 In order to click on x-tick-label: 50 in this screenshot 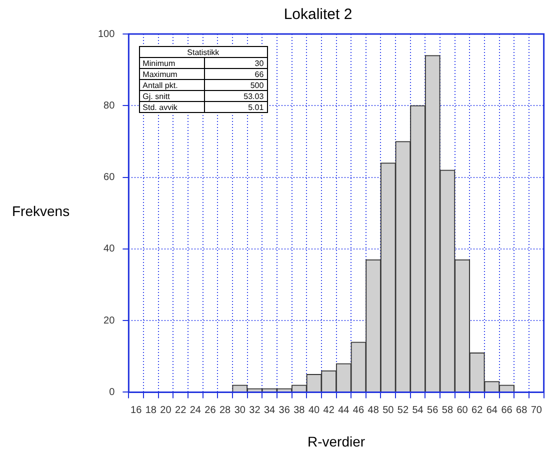, I will do `click(388, 410)`.